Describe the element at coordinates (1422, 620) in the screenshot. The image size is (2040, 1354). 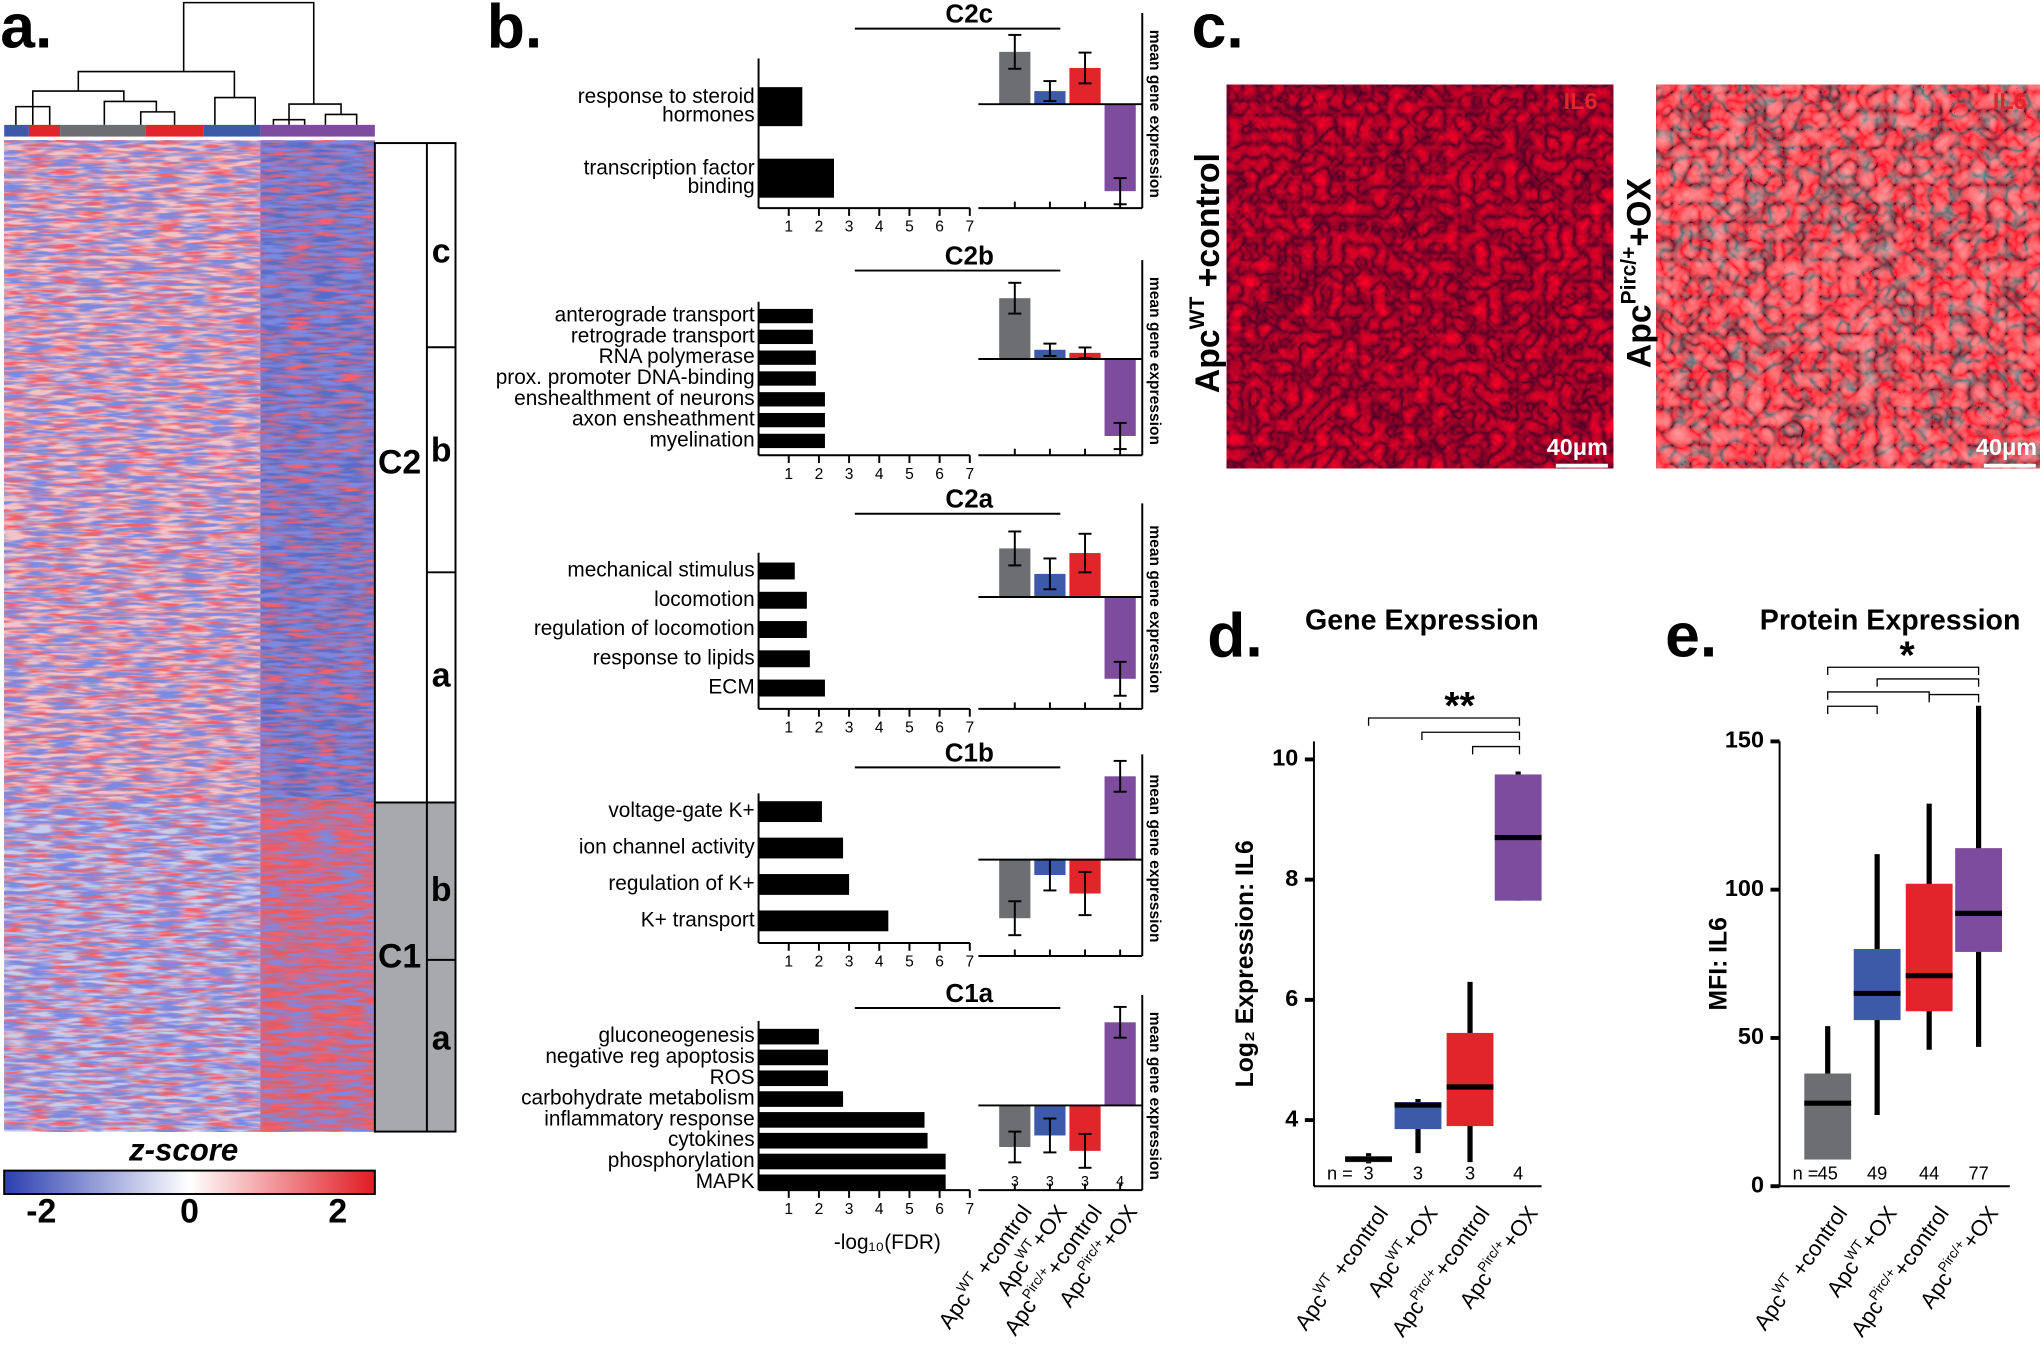
I see `chart-title: Gene Expression` at that location.